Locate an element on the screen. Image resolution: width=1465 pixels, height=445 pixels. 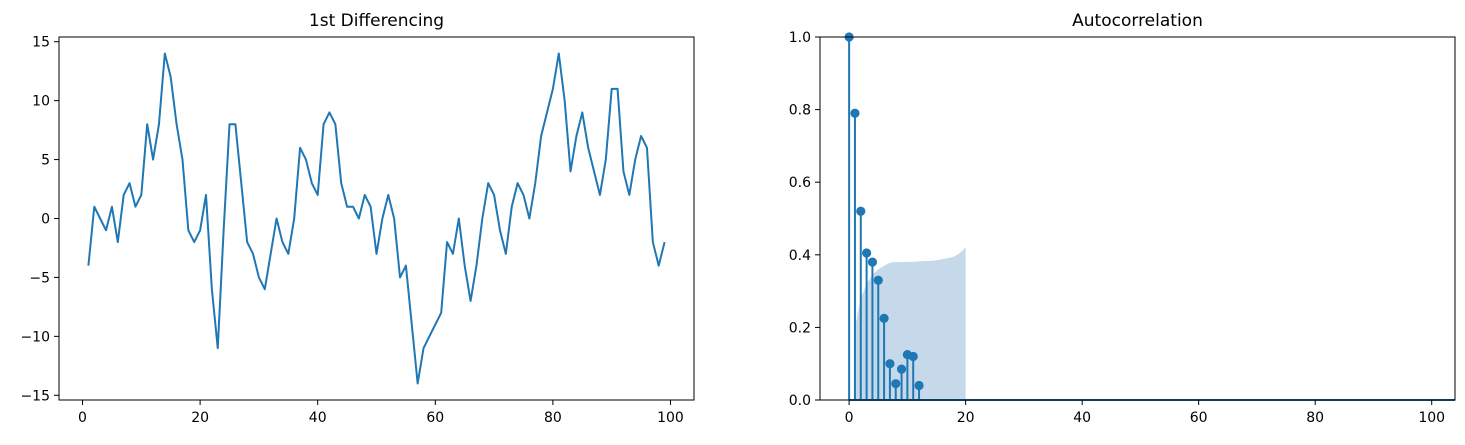
y-tick-label: 0 is located at coordinates (45, 220).